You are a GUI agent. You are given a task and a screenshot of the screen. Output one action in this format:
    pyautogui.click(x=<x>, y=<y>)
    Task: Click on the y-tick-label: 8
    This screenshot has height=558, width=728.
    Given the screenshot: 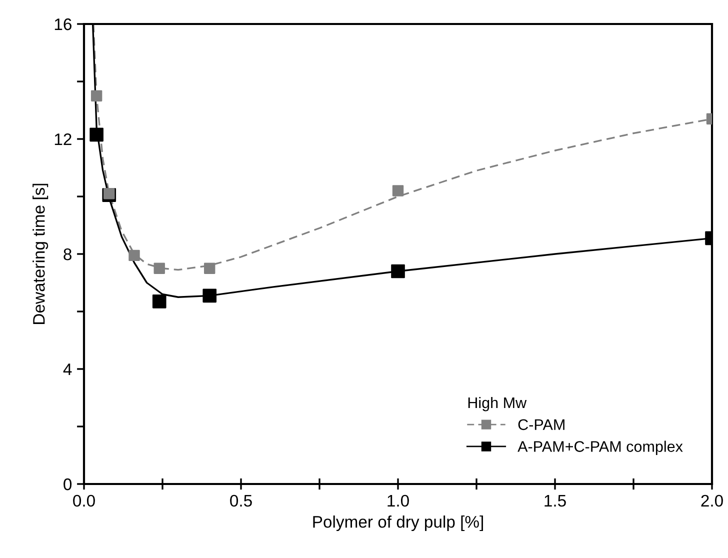 What is the action you would take?
    pyautogui.click(x=68, y=254)
    